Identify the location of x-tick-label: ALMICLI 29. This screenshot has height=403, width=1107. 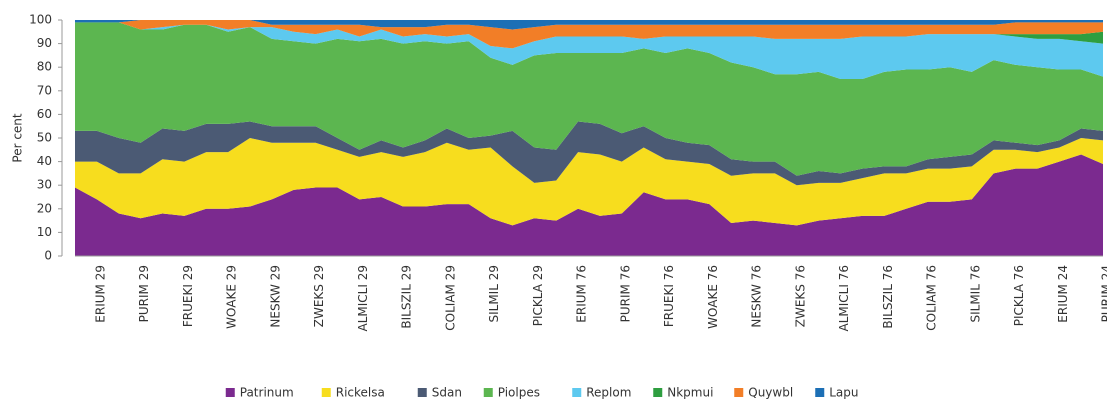
(363, 298).